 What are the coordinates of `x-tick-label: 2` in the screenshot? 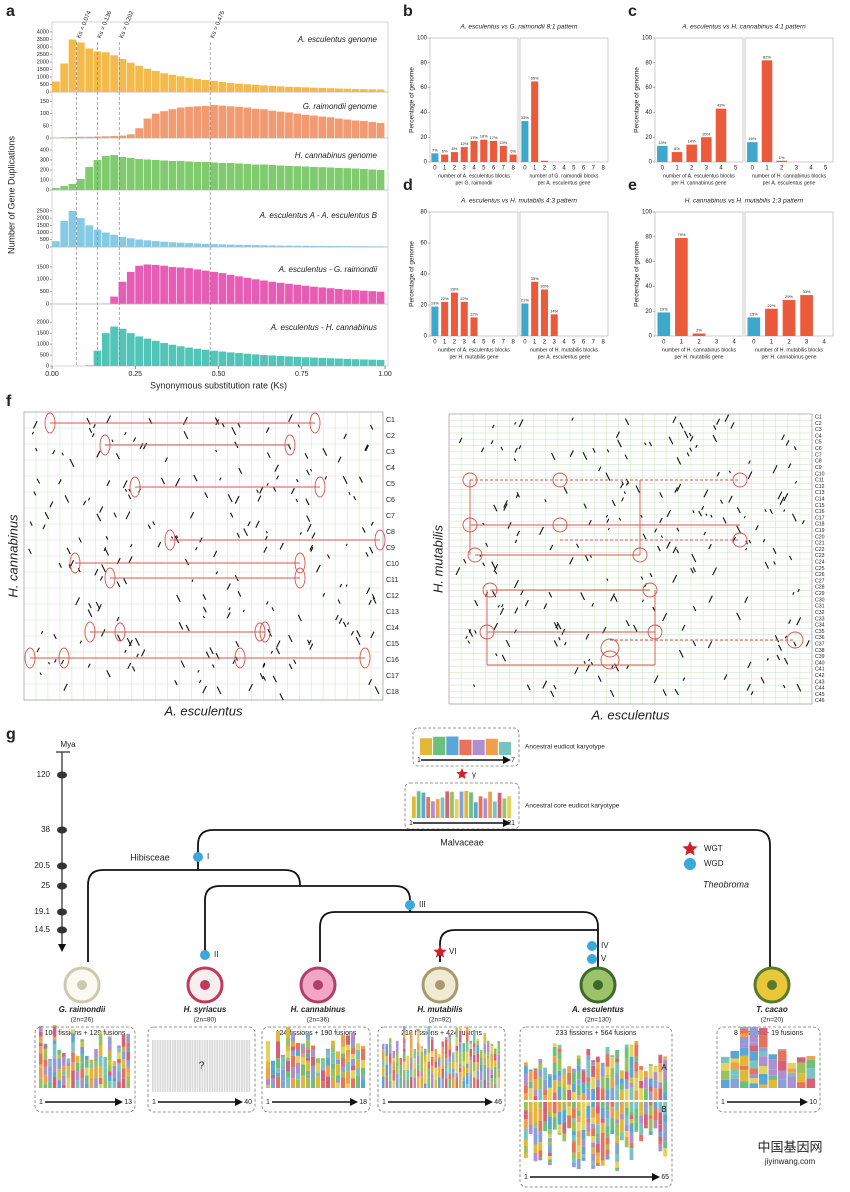 It's located at (789, 343).